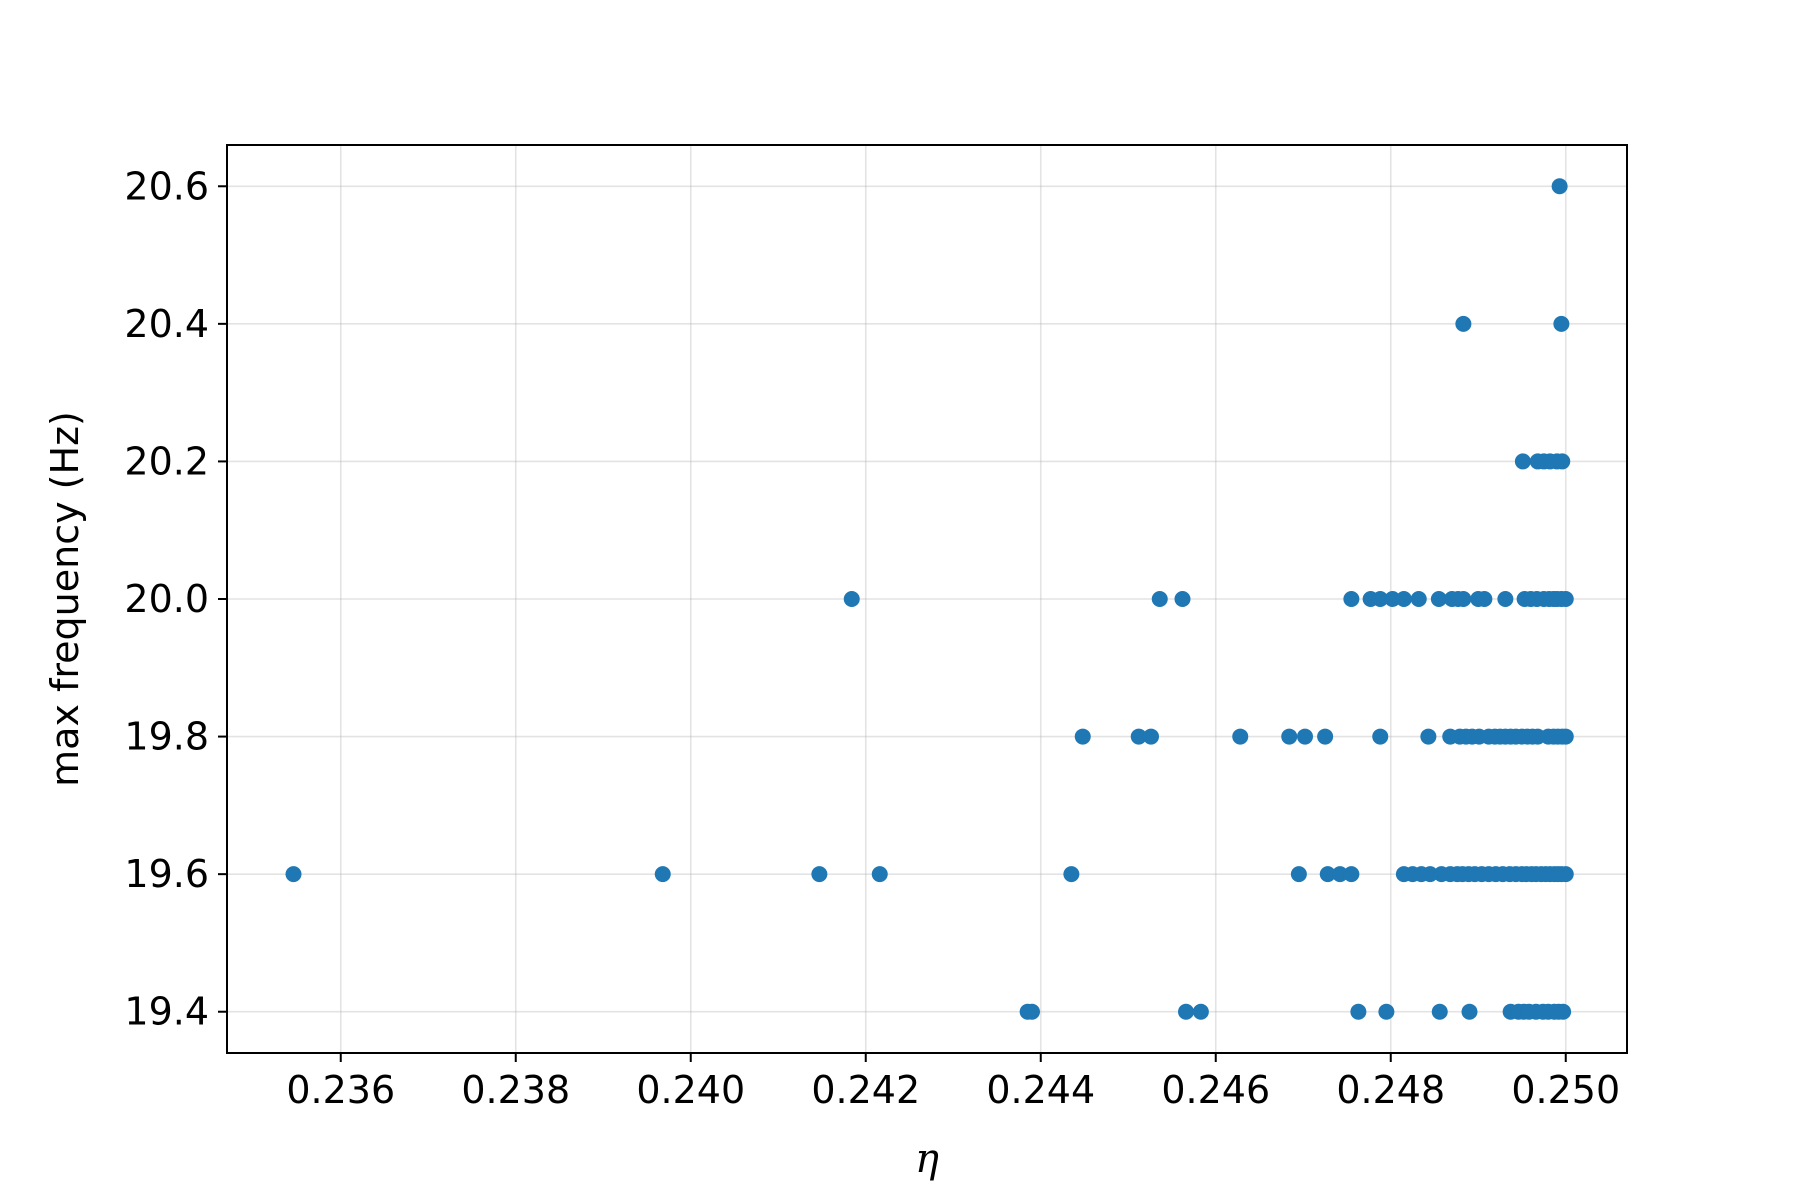 This screenshot has width=1800, height=1200. What do you see at coordinates (166, 324) in the screenshot?
I see `y-tick-label: 20.4` at bounding box center [166, 324].